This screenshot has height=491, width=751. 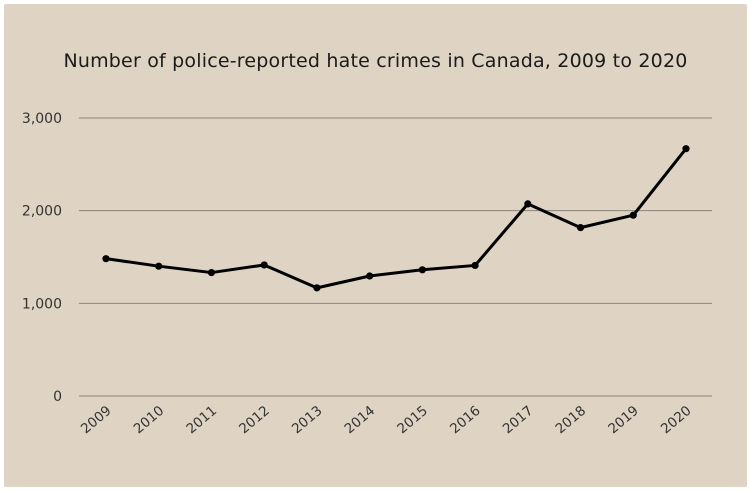 What do you see at coordinates (149, 420) in the screenshot?
I see `x-tick-label: 2010` at bounding box center [149, 420].